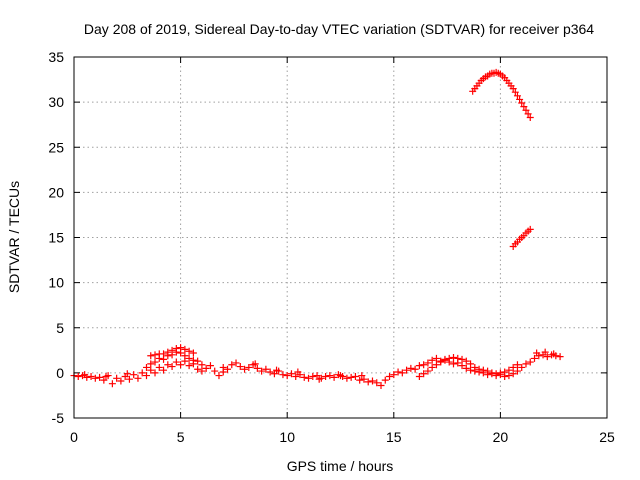 The image size is (640, 480). Describe the element at coordinates (60, 328) in the screenshot. I see `y-tick-label: 5` at that location.